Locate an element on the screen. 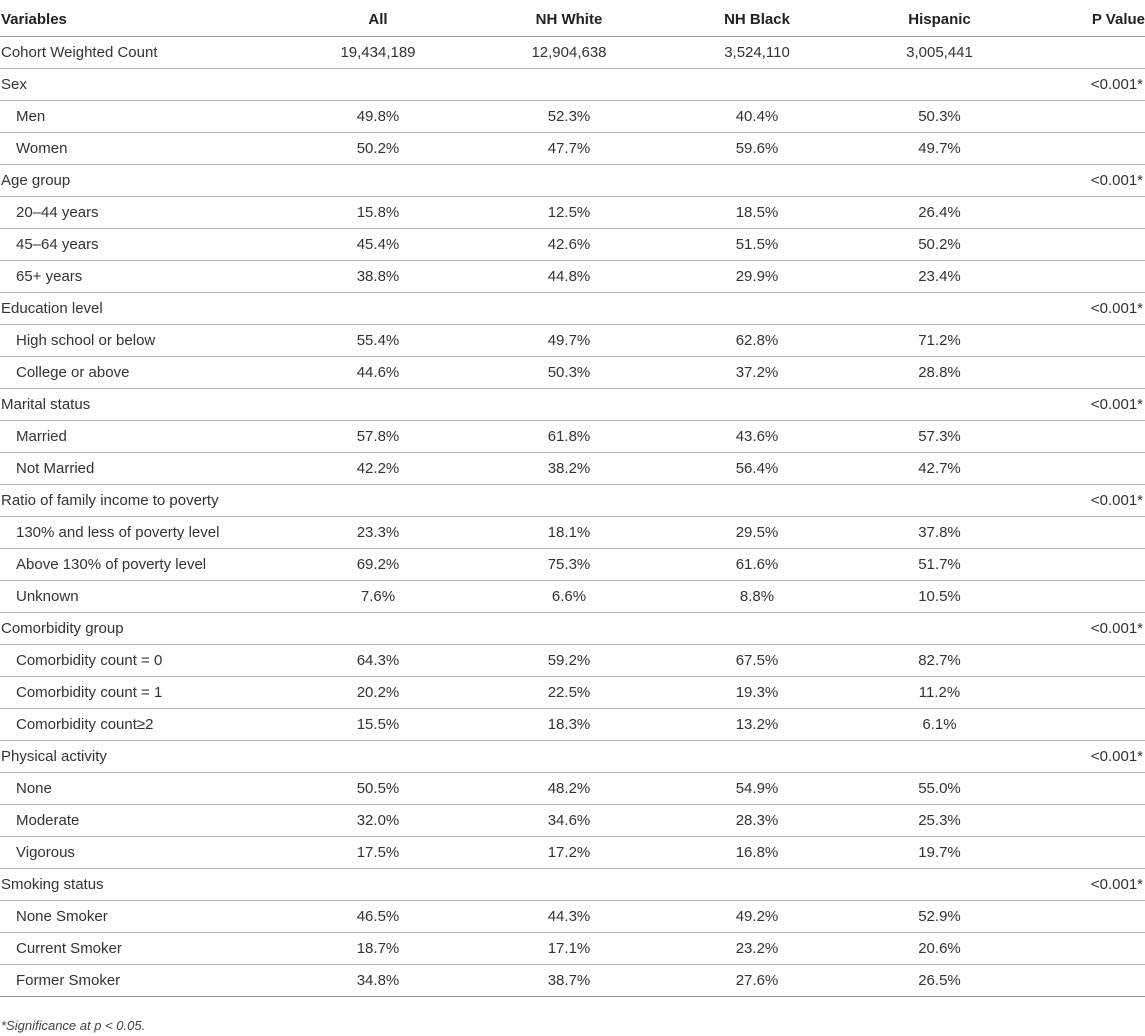  variable-cell: Comorbidity count = 1 is located at coordinates (145, 692).